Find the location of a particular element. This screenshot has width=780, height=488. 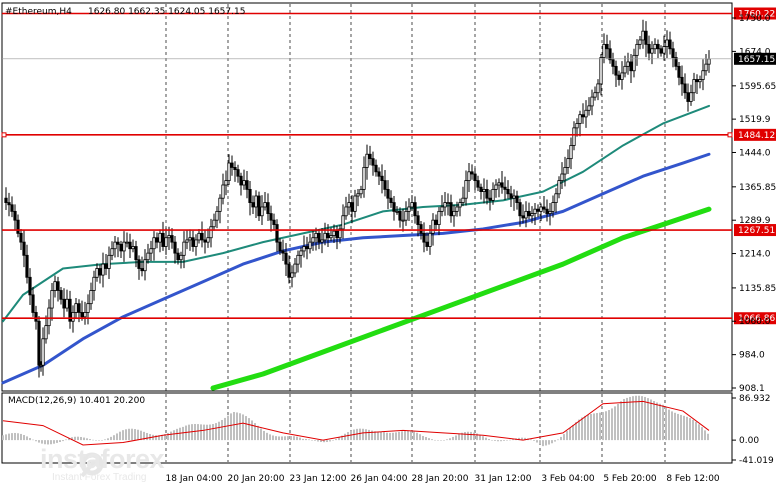

time-tick-label: 28 Jan 20:00 is located at coordinates (440, 479).